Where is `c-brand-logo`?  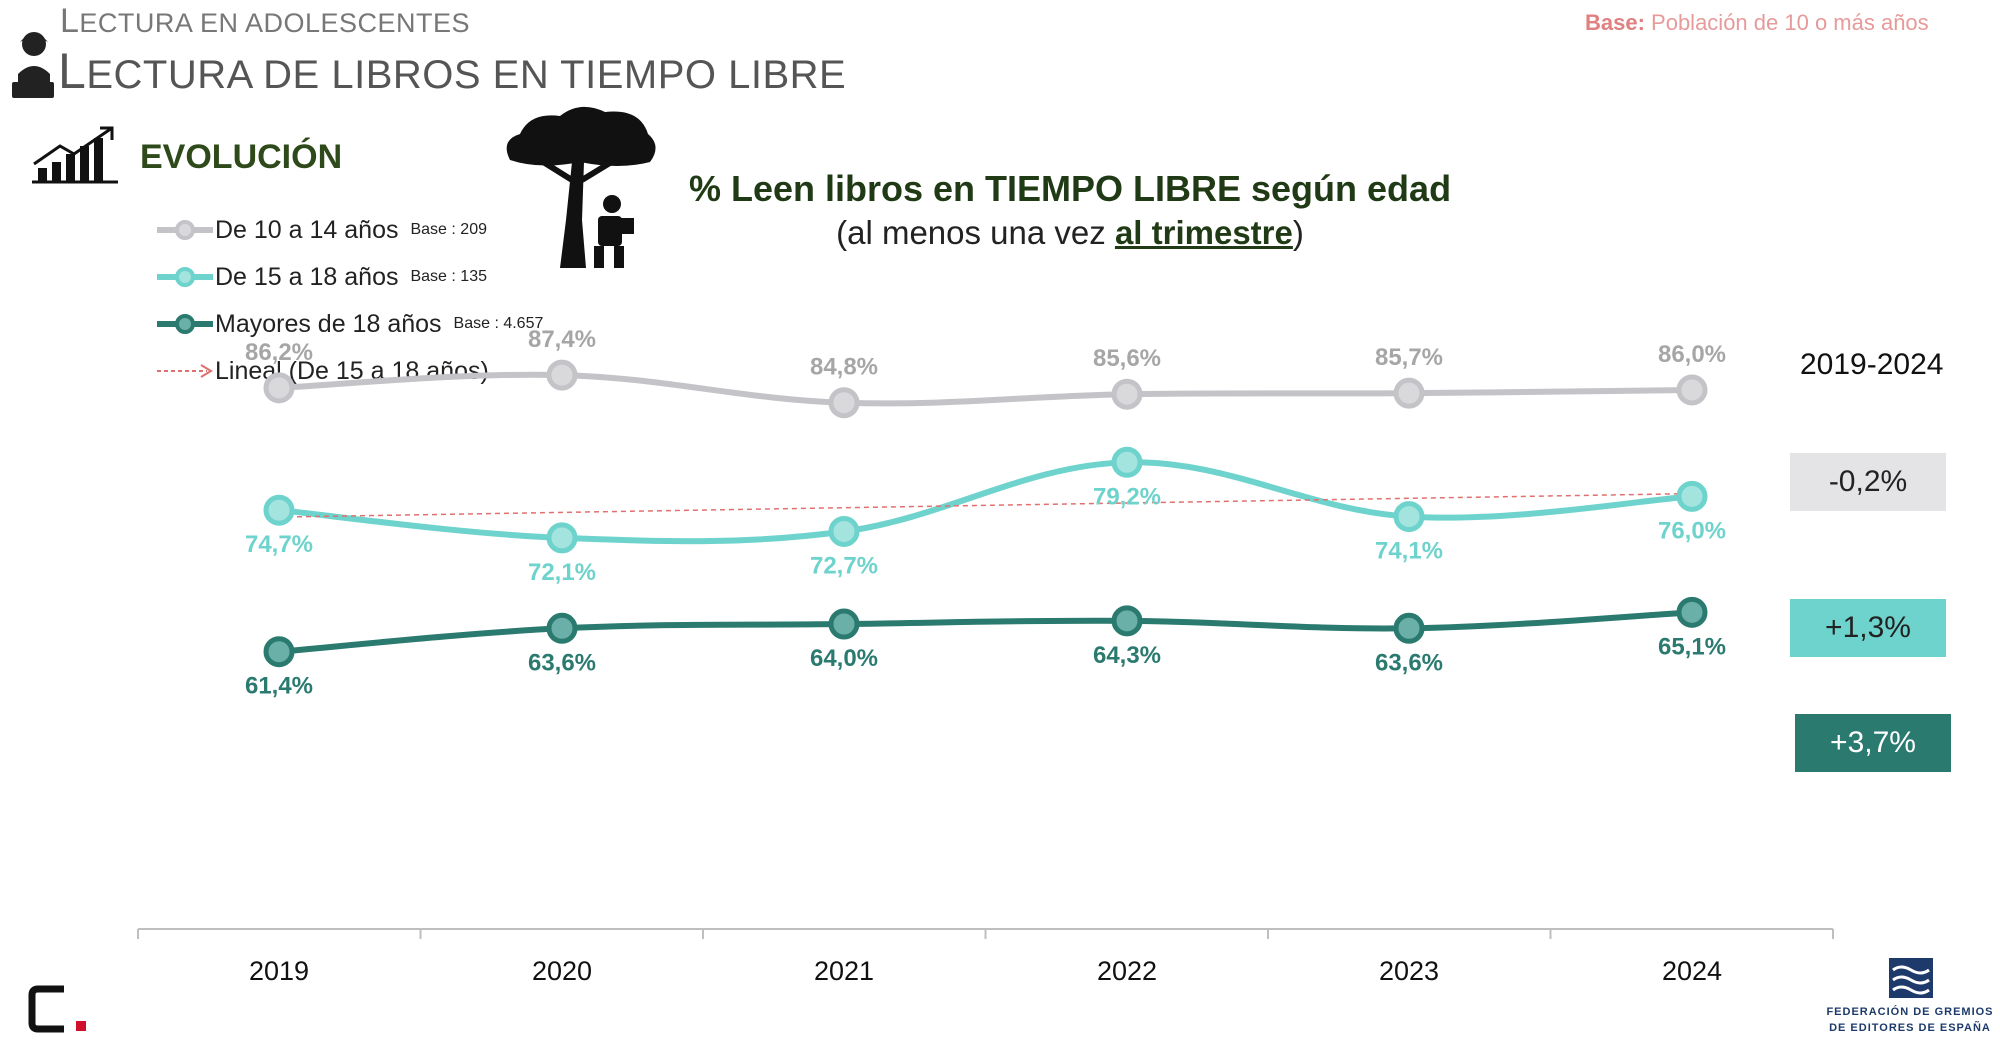 c-brand-logo is located at coordinates (57, 1009).